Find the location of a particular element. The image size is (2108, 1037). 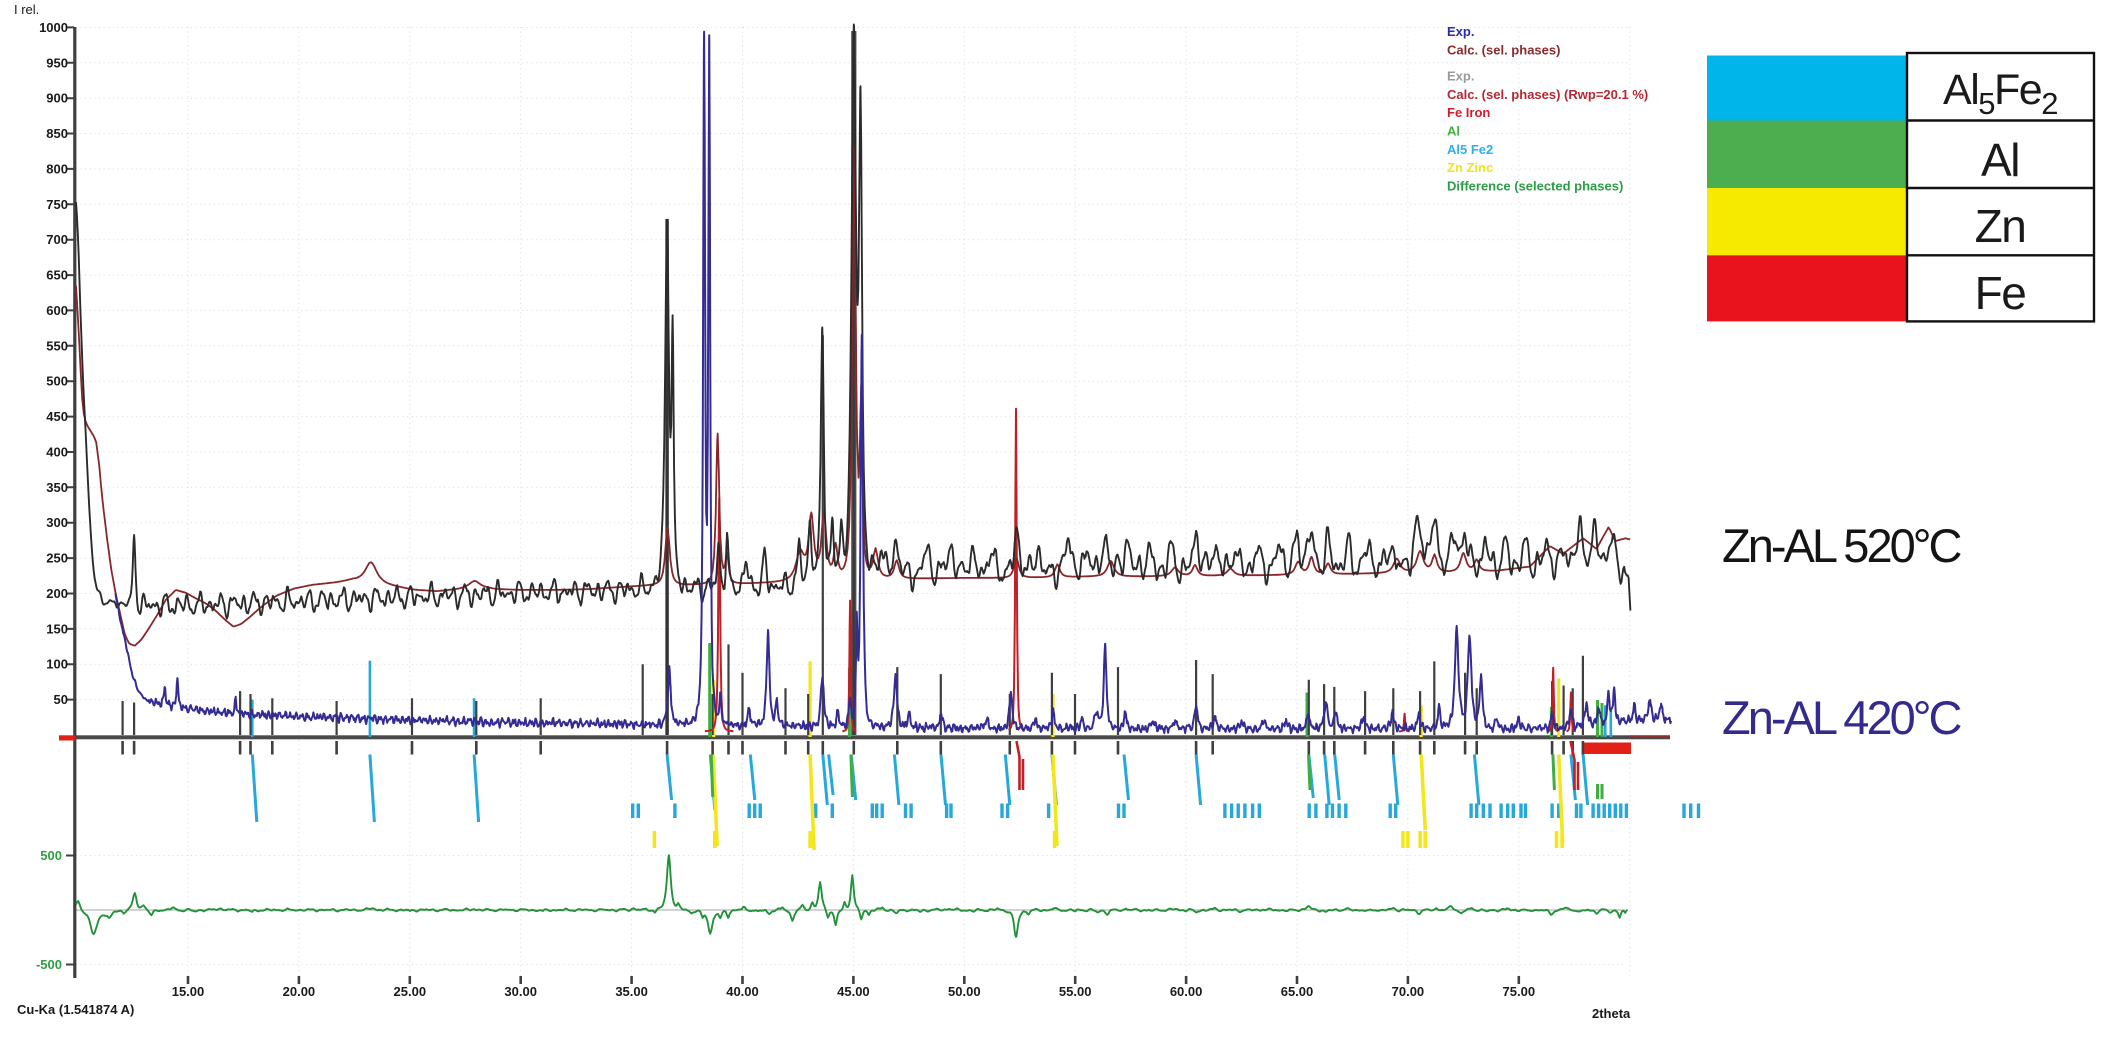

svg-text: 55.00 is located at coordinates (1075, 991).